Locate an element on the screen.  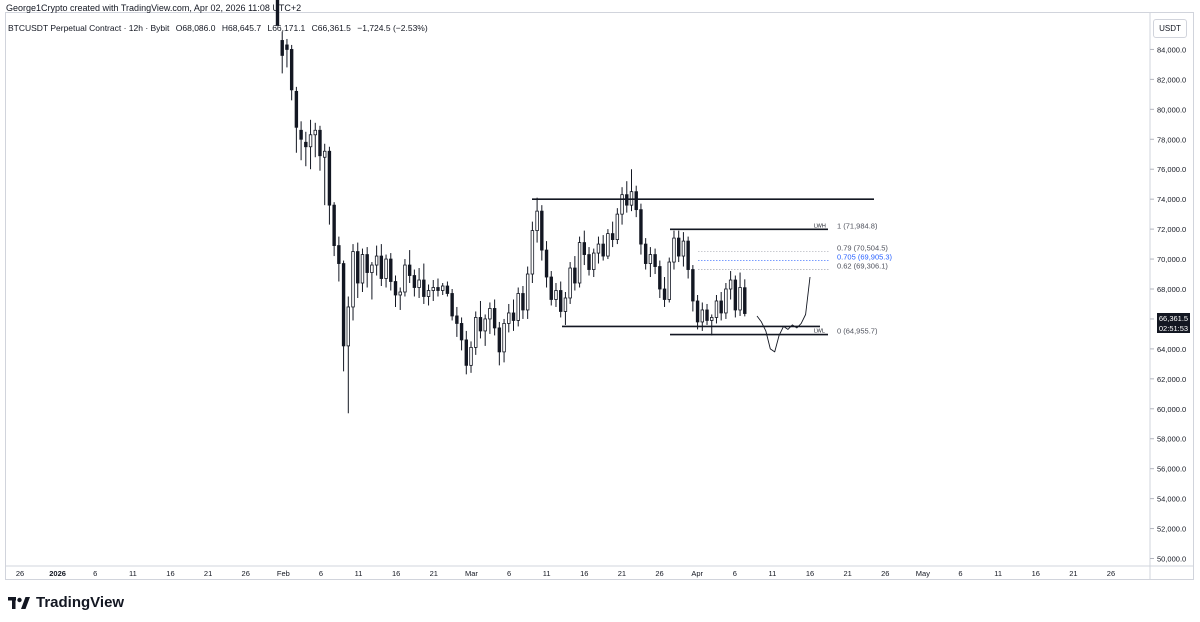
time-tick-label: 2026 is located at coordinates (57, 573).